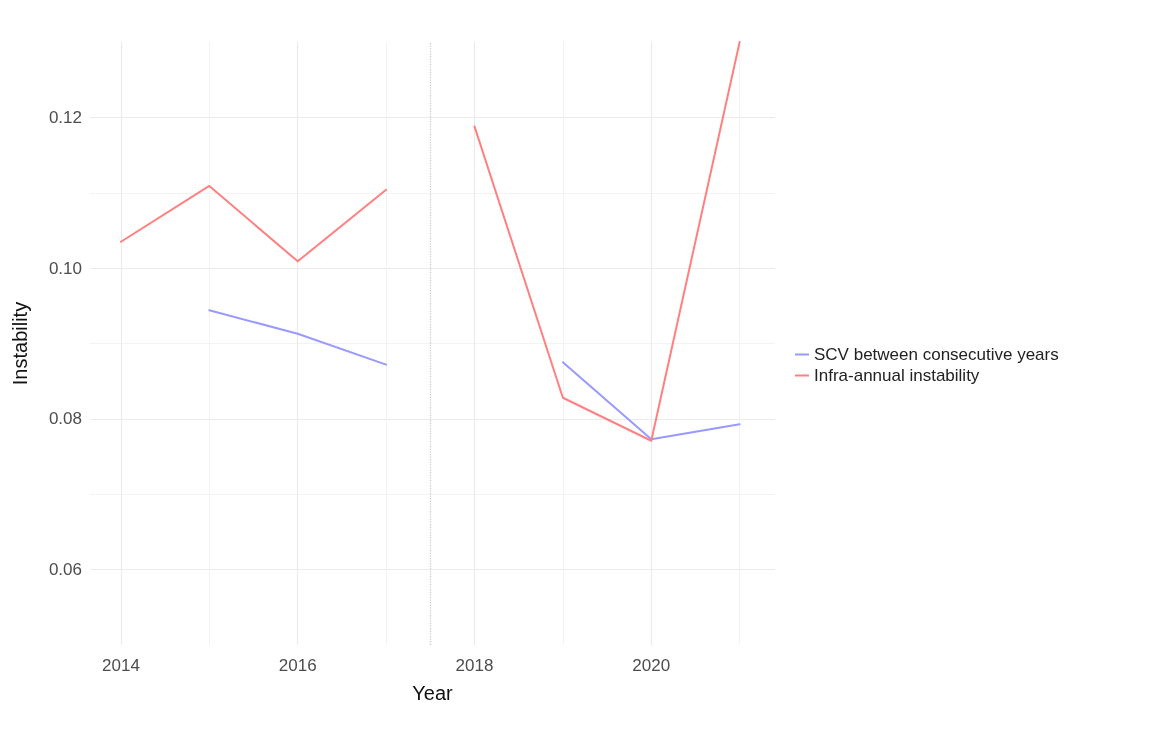 This screenshot has width=1149, height=730. Describe the element at coordinates (65, 268) in the screenshot. I see `y-tick-label: 0.10` at that location.